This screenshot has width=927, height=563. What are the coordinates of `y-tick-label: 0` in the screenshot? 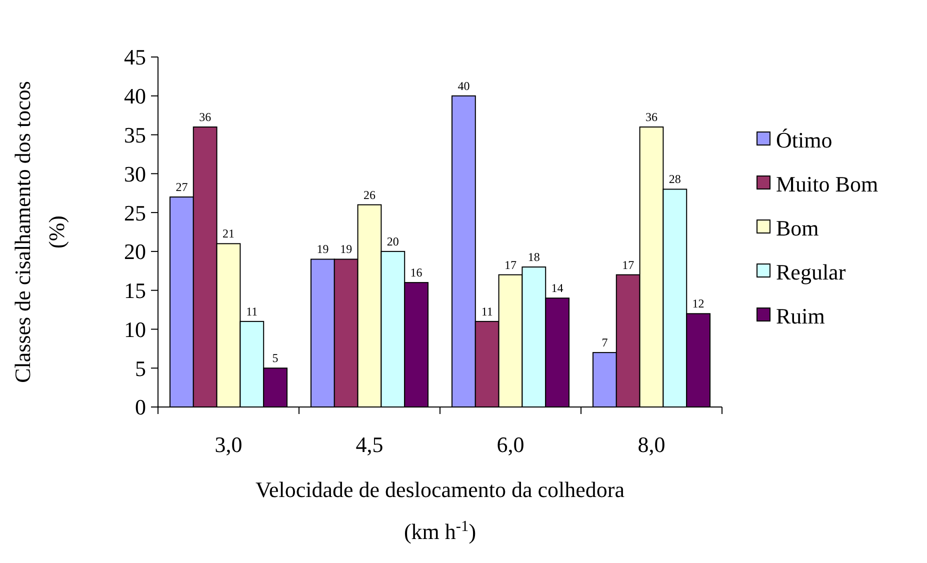 It's located at (140, 407).